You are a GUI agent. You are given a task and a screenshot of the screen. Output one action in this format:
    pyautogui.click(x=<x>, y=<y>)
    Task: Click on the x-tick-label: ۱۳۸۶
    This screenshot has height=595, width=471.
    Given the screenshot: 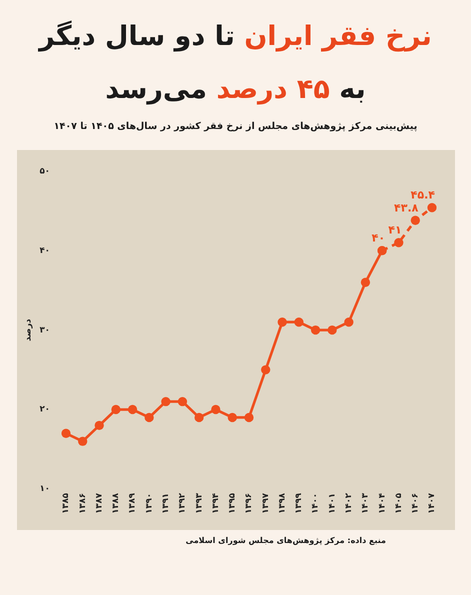 What is the action you would take?
    pyautogui.click(x=83, y=503)
    